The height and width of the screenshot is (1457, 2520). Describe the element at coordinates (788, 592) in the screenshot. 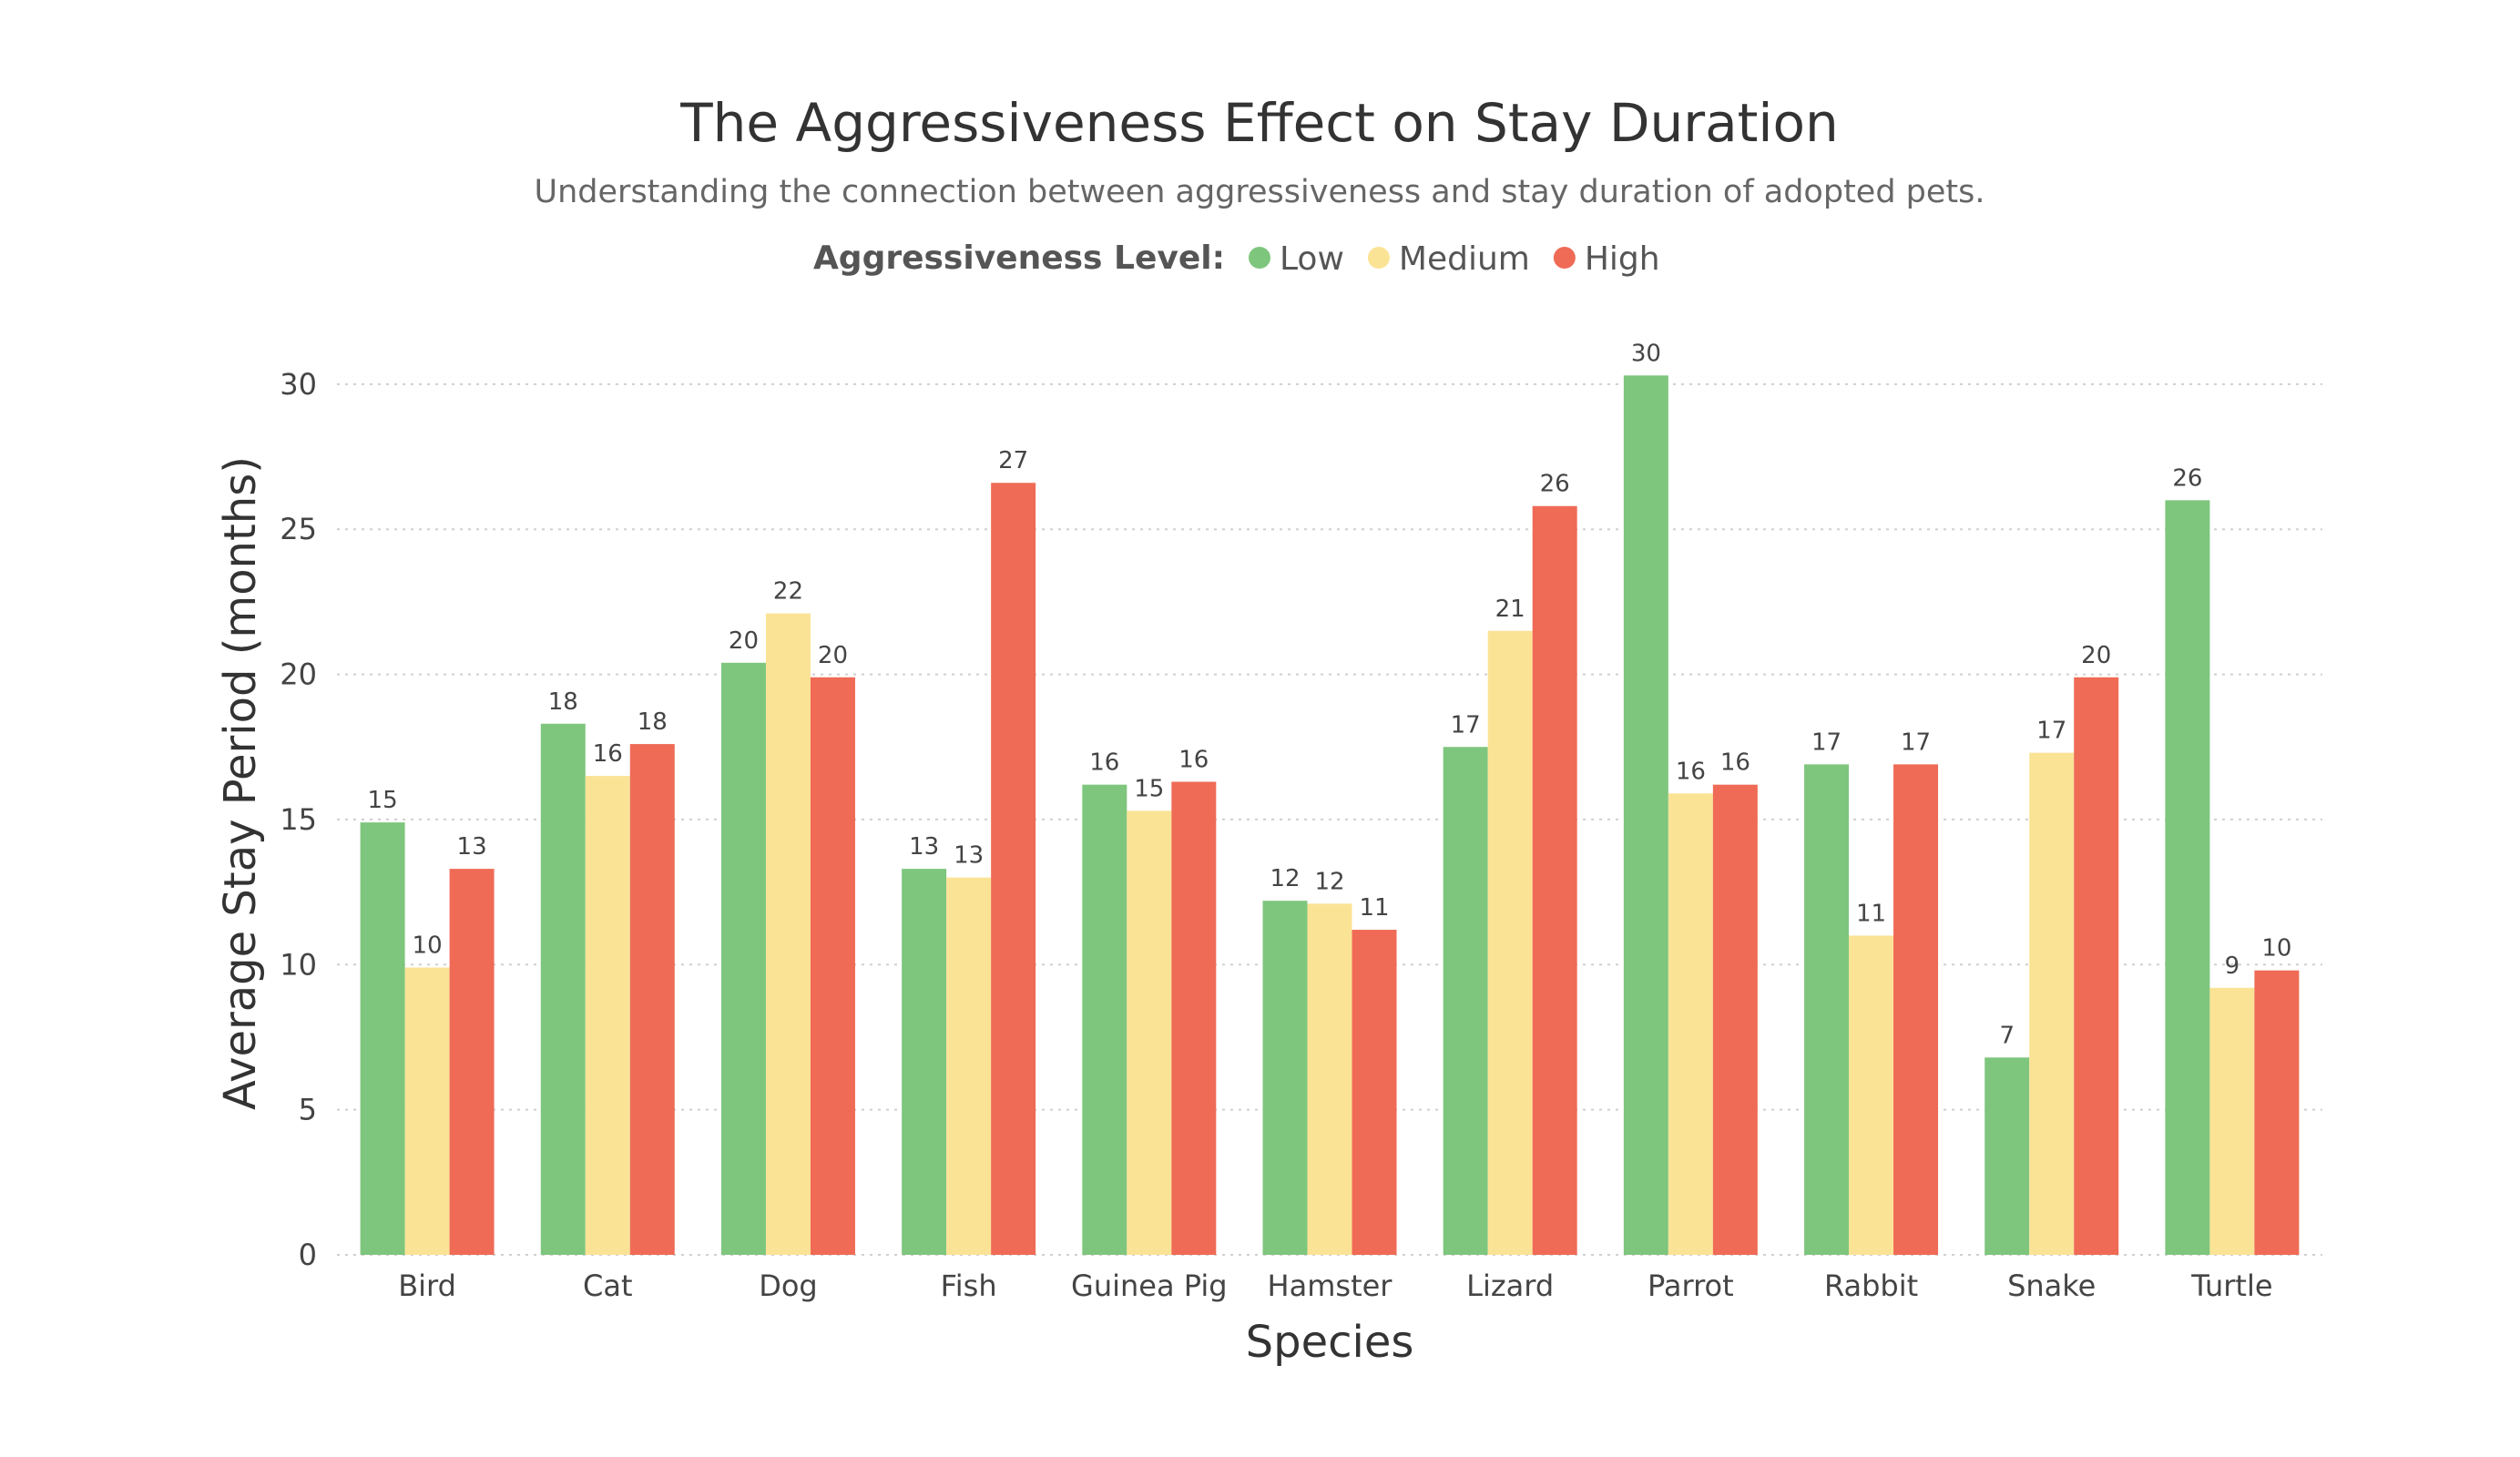

I see `data-label: 22` at that location.